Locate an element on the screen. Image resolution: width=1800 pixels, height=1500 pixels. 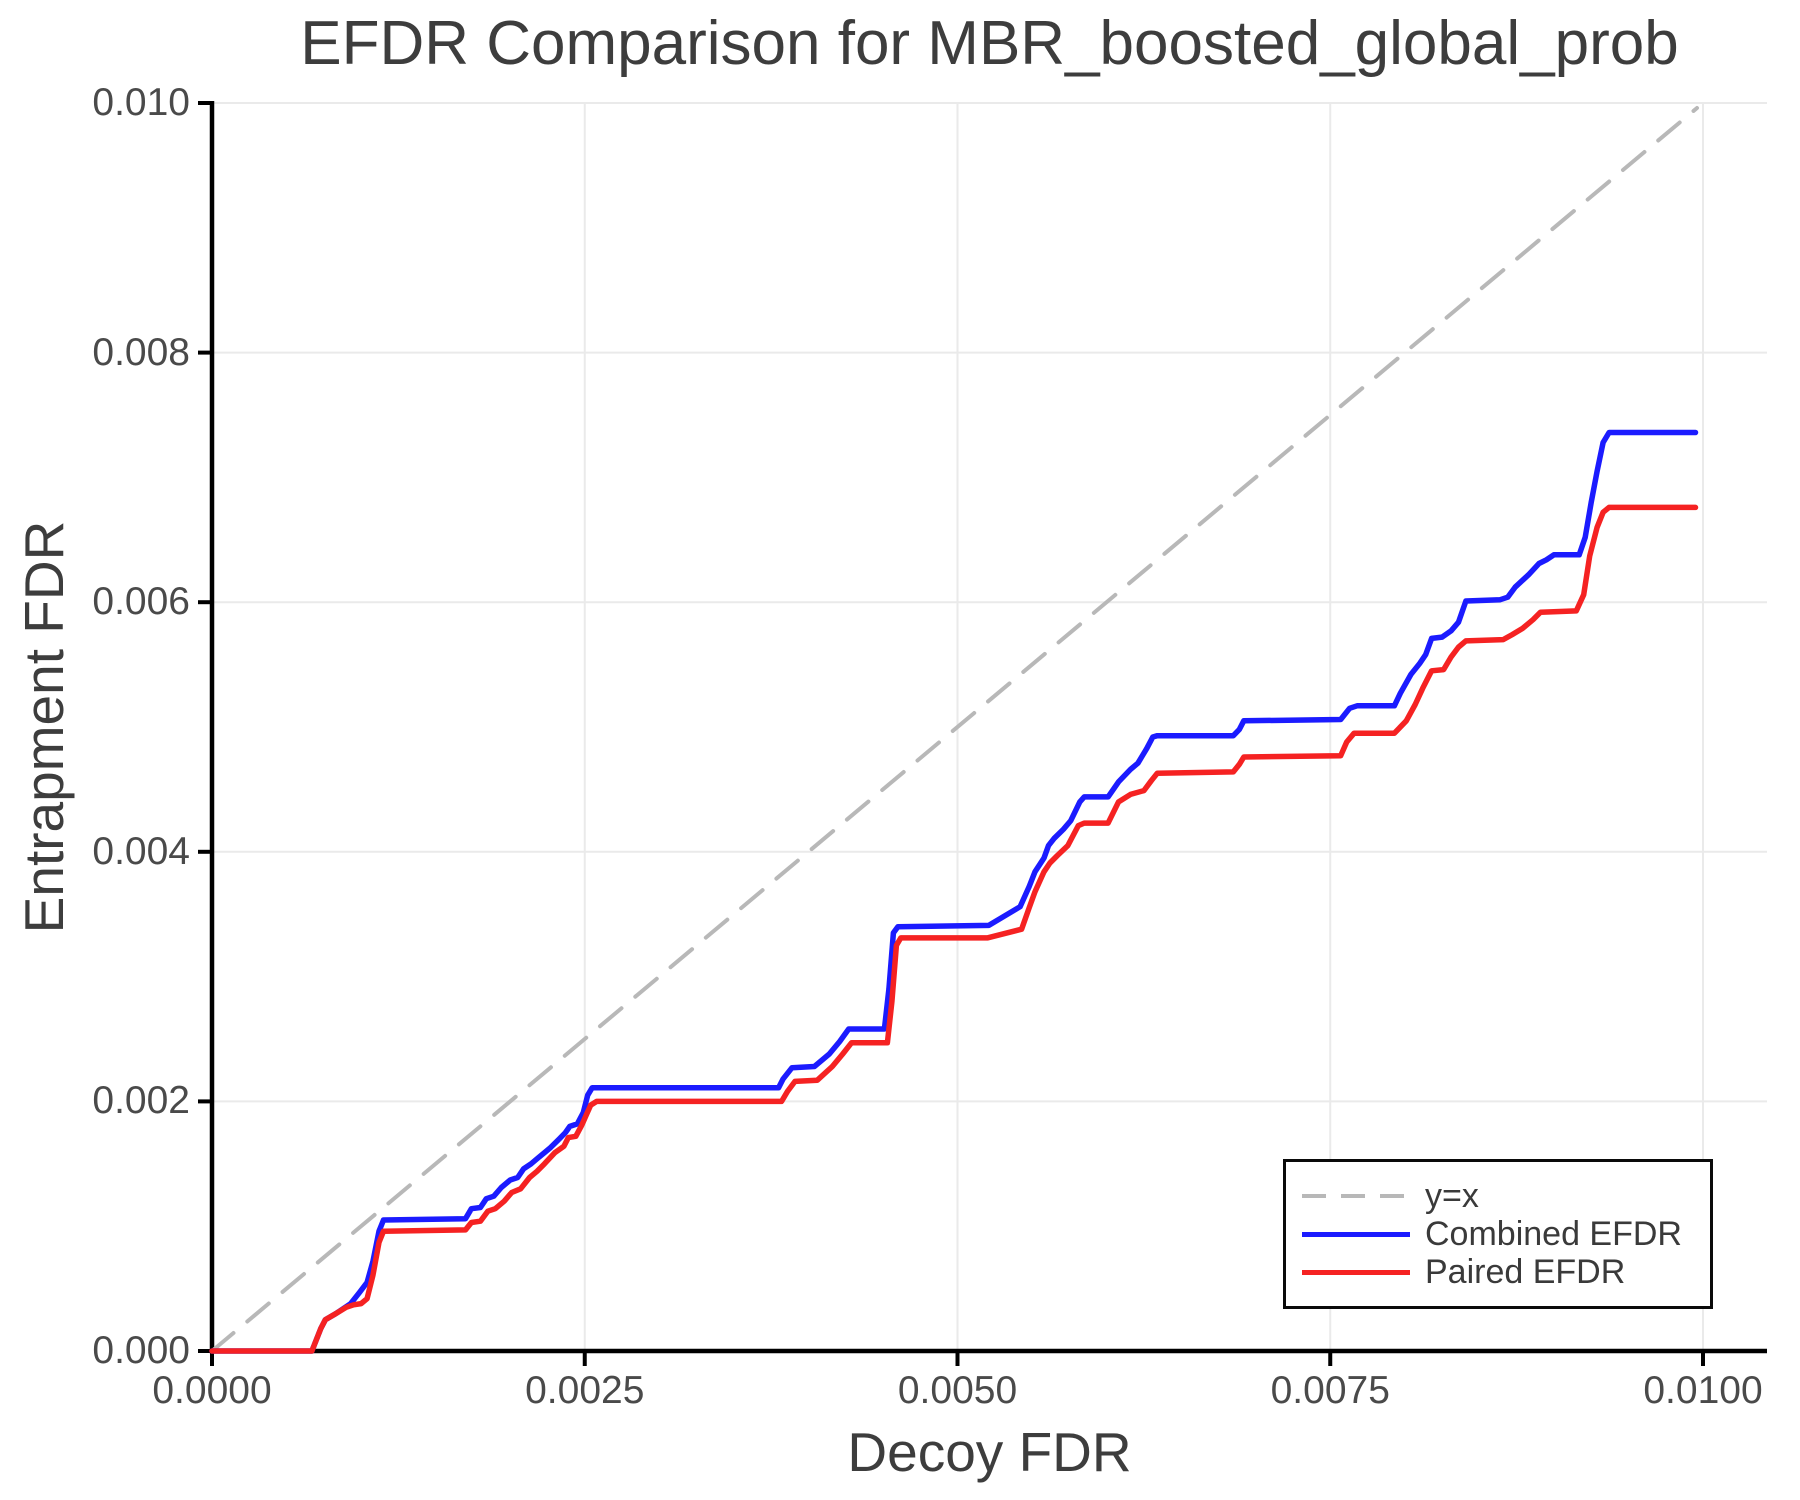
legend-label: Paired EFDR is located at coordinates (1525, 1271).